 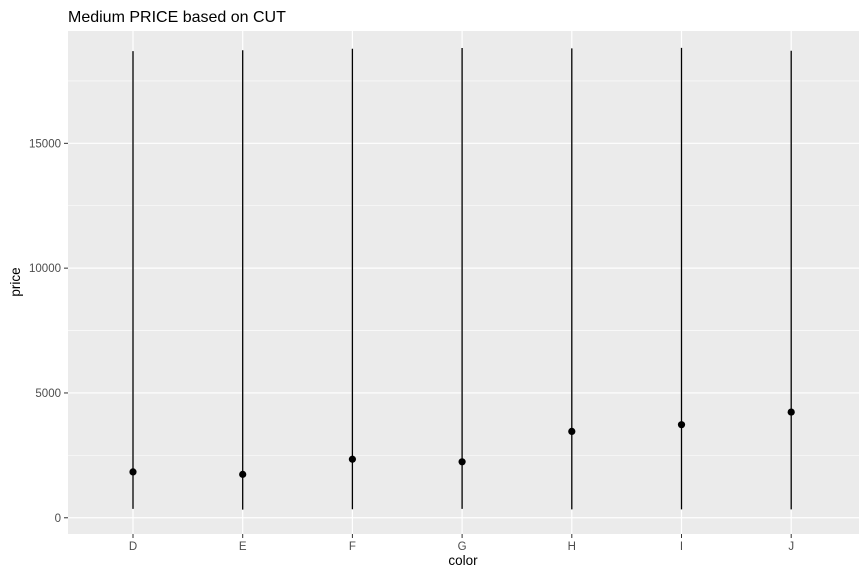 I want to click on x-tick-label: E, so click(x=243, y=547).